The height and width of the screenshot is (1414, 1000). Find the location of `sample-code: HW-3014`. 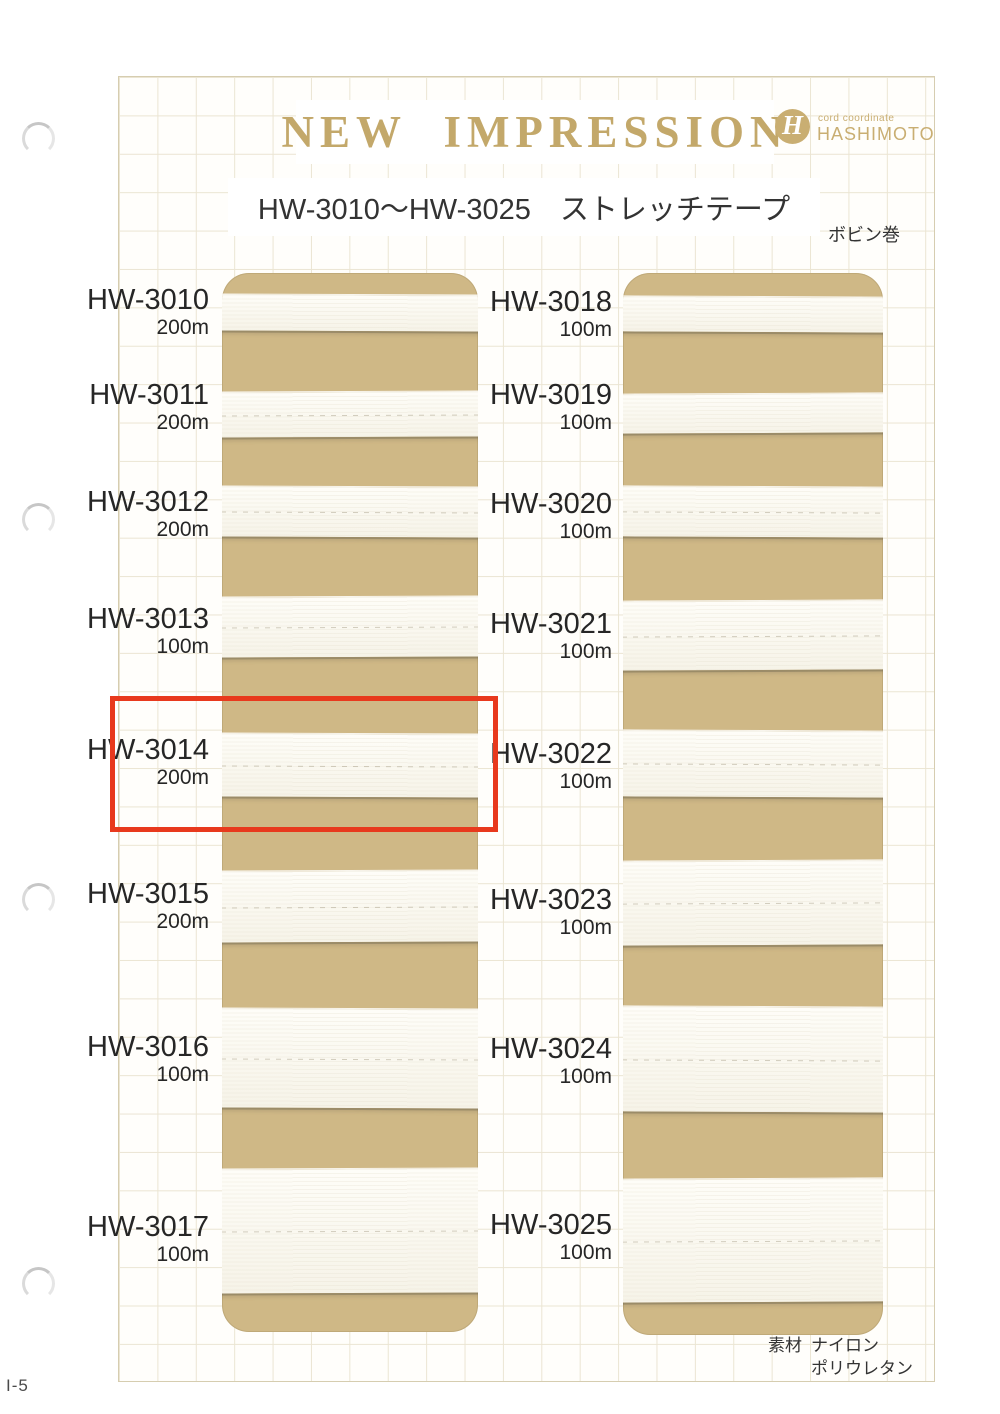

sample-code: HW-3014 is located at coordinates (148, 750).